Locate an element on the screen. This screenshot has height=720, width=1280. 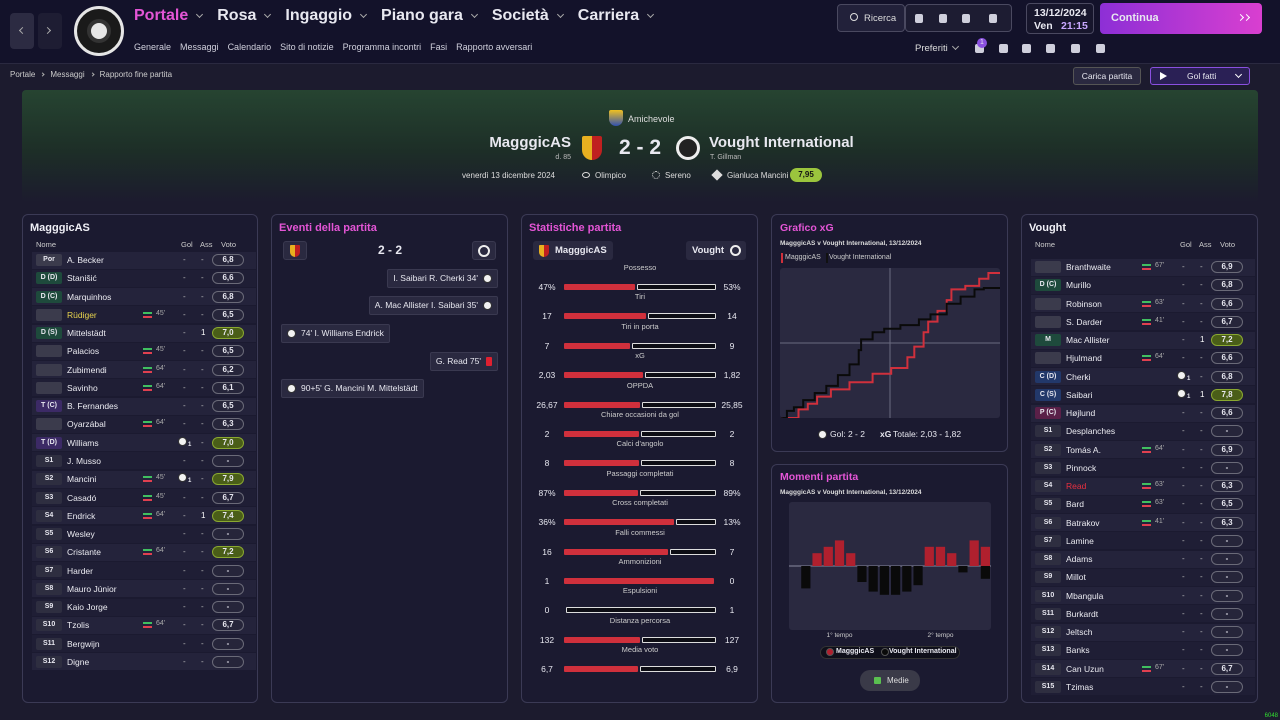
menu-item: Portale is located at coordinates (169, 16).